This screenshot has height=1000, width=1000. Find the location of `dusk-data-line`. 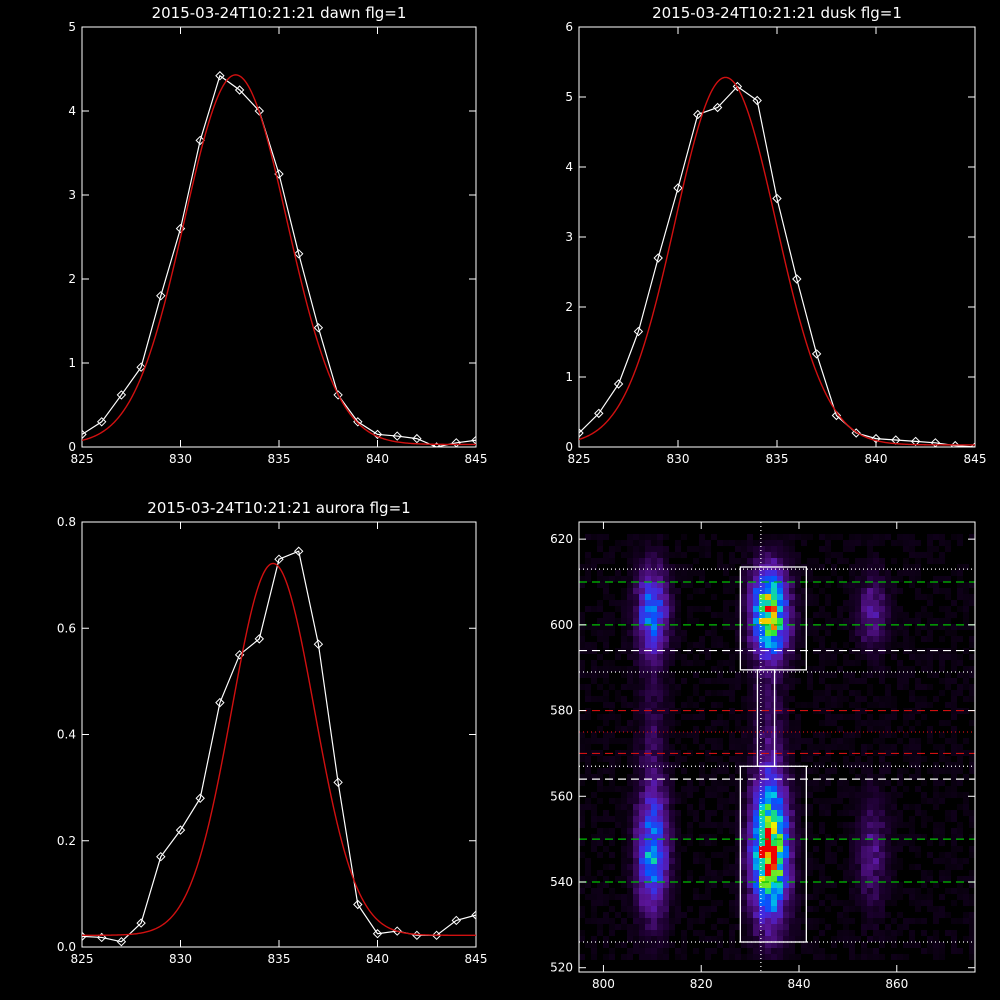

dusk-data-line is located at coordinates (777, 266).